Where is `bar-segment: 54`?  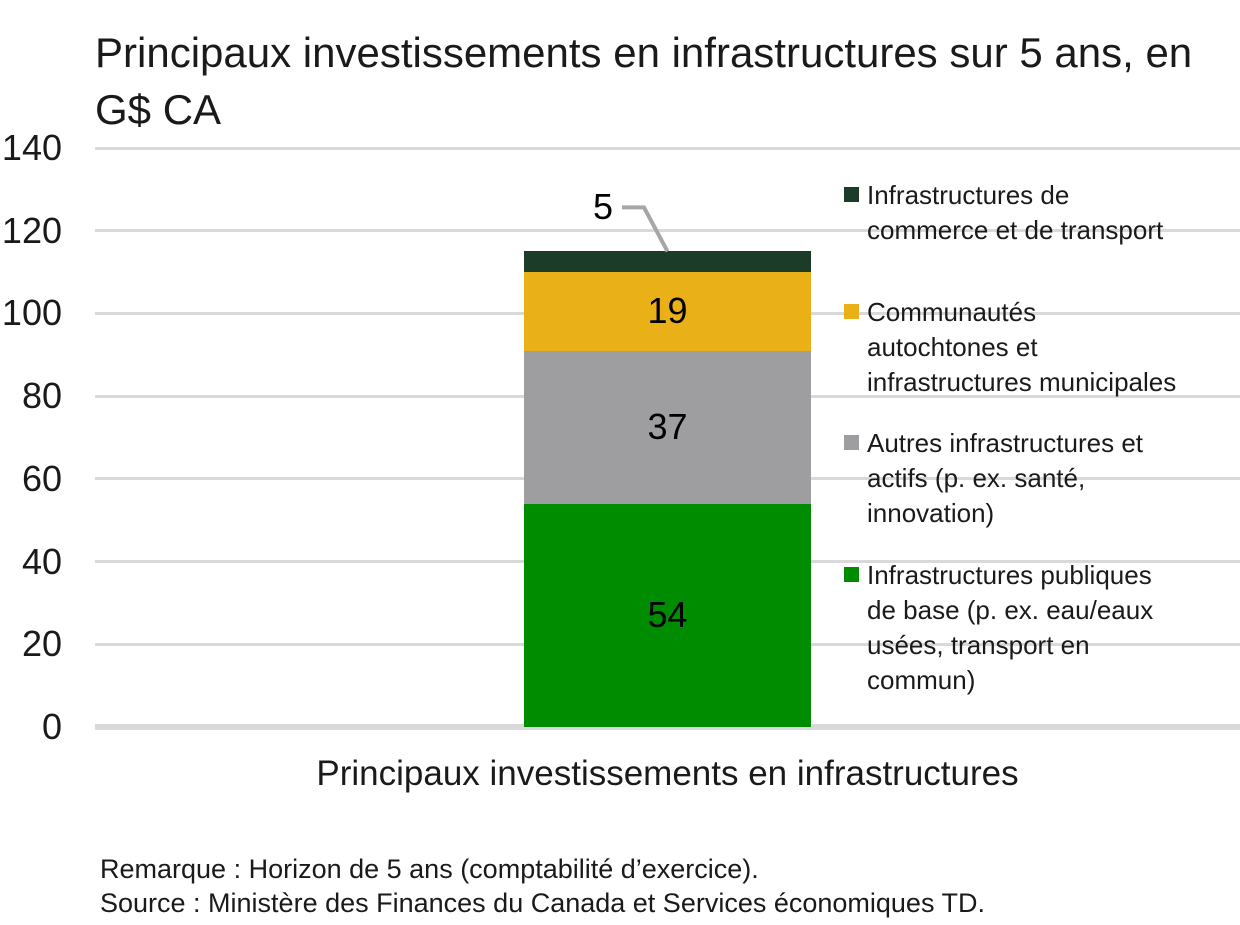 bar-segment: 54 is located at coordinates (667, 615).